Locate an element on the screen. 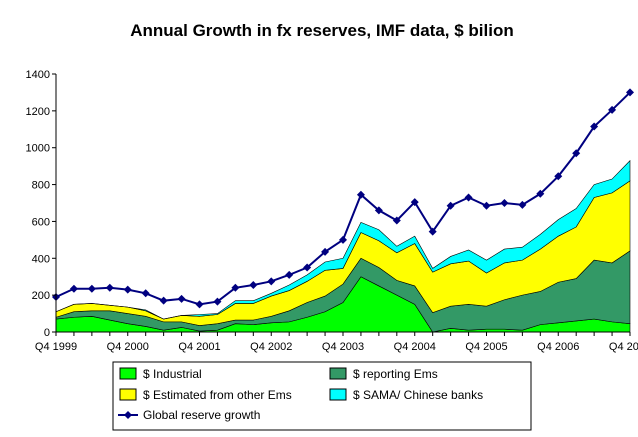  x-tick-label: Q4 2001 is located at coordinates (199, 347).